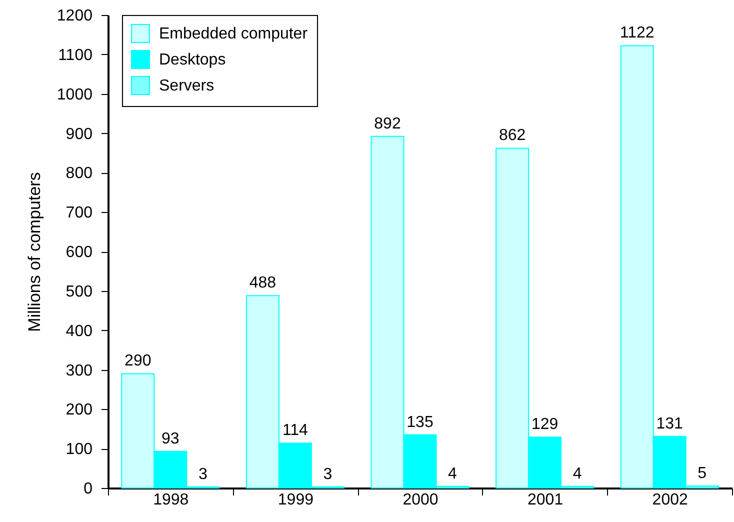 The height and width of the screenshot is (522, 734). Describe the element at coordinates (262, 283) in the screenshot. I see `data-label: 488` at that location.